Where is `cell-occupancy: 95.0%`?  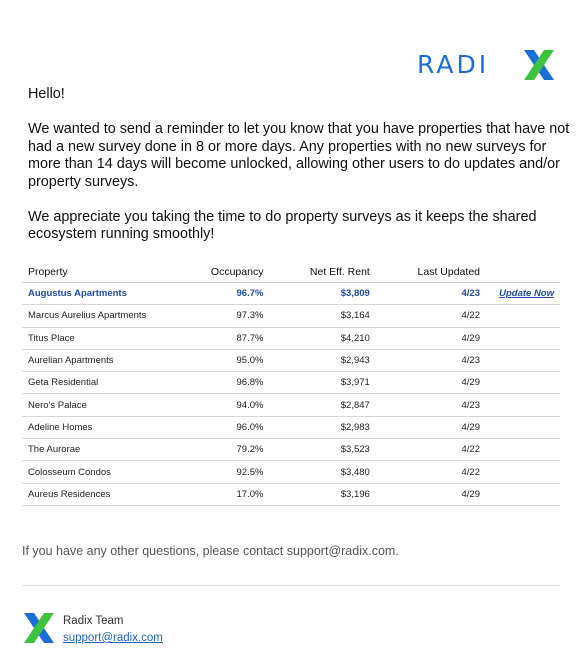 cell-occupancy: 95.0% is located at coordinates (222, 361).